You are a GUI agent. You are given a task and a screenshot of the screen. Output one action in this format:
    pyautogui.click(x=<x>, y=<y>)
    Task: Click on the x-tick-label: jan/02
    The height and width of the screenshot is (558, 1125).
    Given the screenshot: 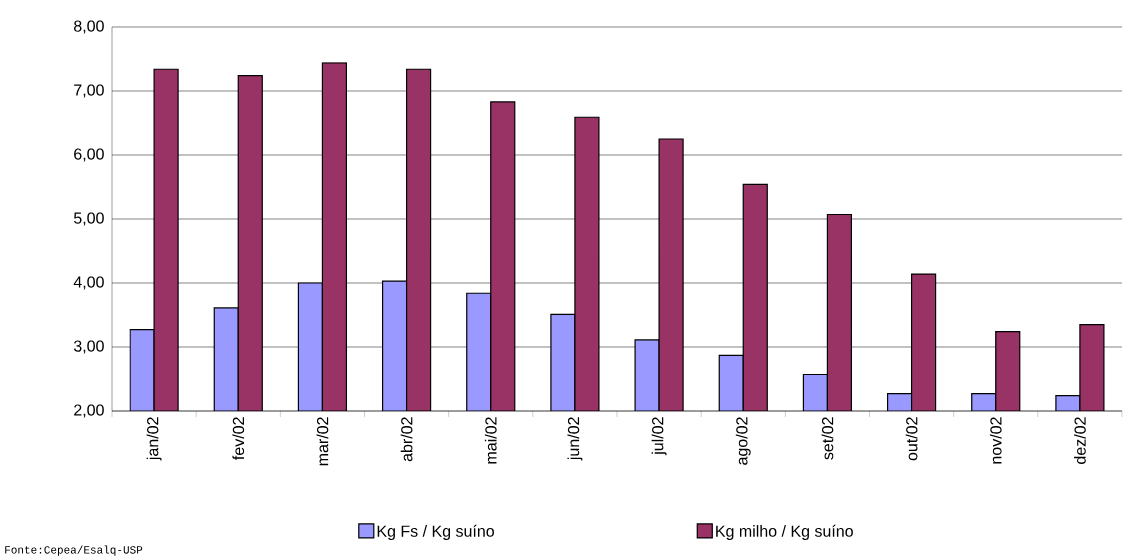 What is the action you would take?
    pyautogui.click(x=154, y=439)
    